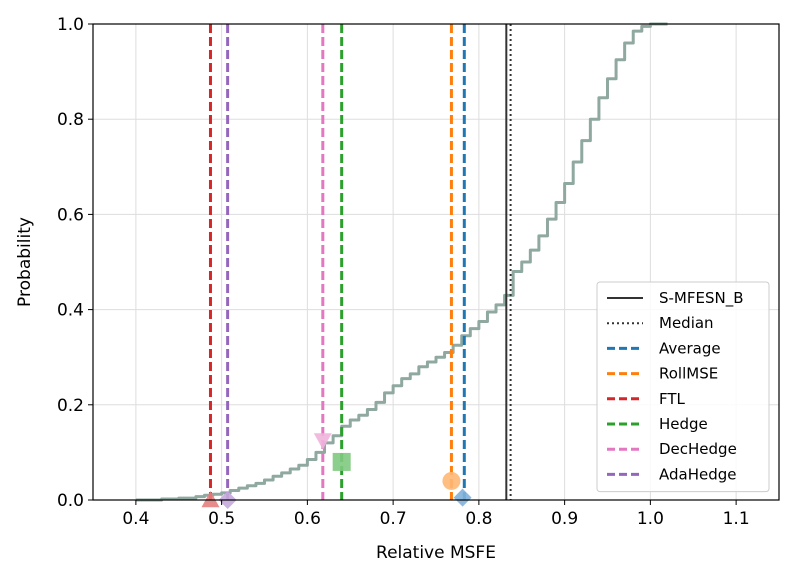  What do you see at coordinates (564, 519) in the screenshot?
I see `x-tick-label: 0.9` at bounding box center [564, 519].